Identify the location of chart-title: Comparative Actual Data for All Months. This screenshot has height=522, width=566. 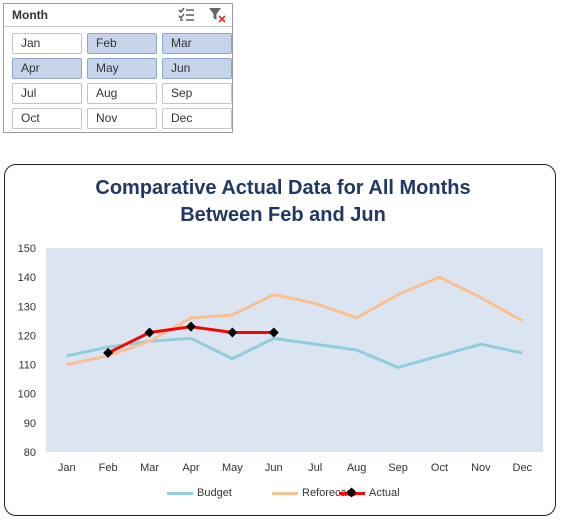
(283, 188).